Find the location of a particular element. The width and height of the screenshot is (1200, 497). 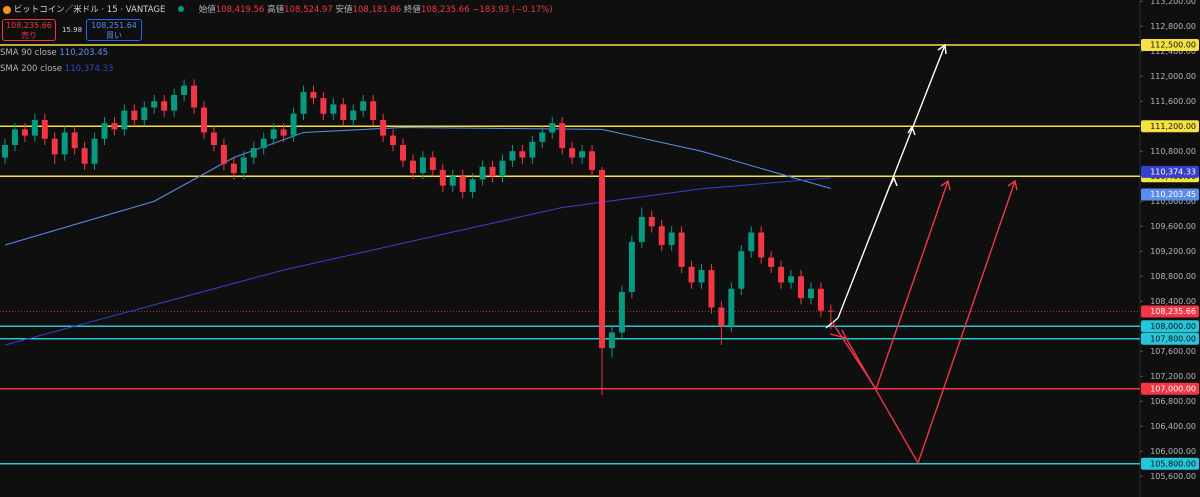

y-tick-label: 106,800.00 is located at coordinates (1173, 401).